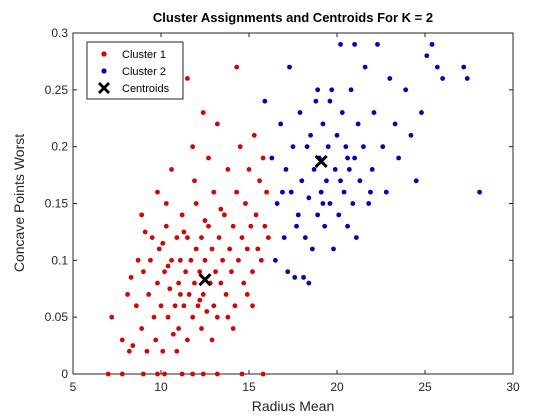 The width and height of the screenshot is (560, 420). I want to click on x-tick-label: 20, so click(337, 387).